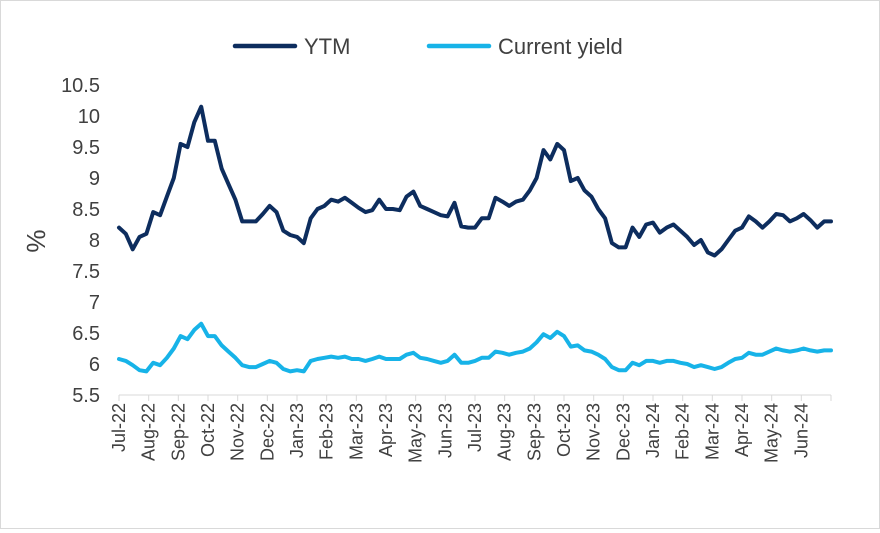 This screenshot has height=533, width=880. What do you see at coordinates (594, 432) in the screenshot?
I see `x-tick-label: Nov-23` at bounding box center [594, 432].